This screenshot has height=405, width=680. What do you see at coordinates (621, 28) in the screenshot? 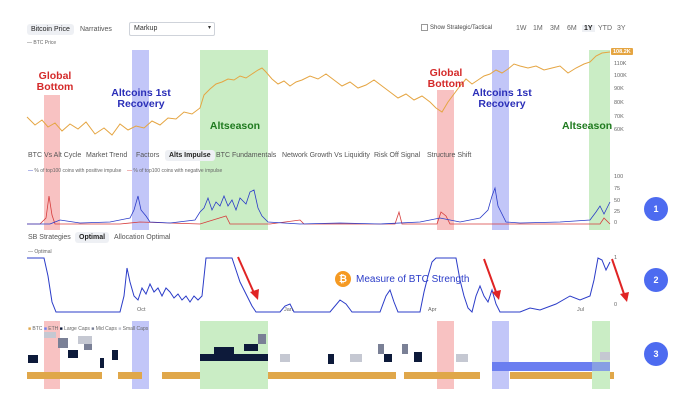
I see `range-3y: 3Y` at bounding box center [621, 28].